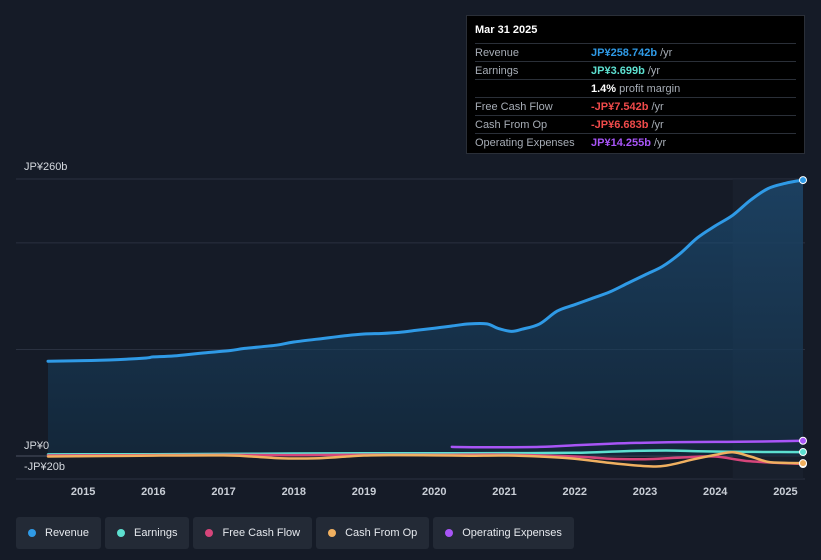 The image size is (821, 560). I want to click on tooltip-row: Cash From Op -JP¥6.683b/yr, so click(635, 124).